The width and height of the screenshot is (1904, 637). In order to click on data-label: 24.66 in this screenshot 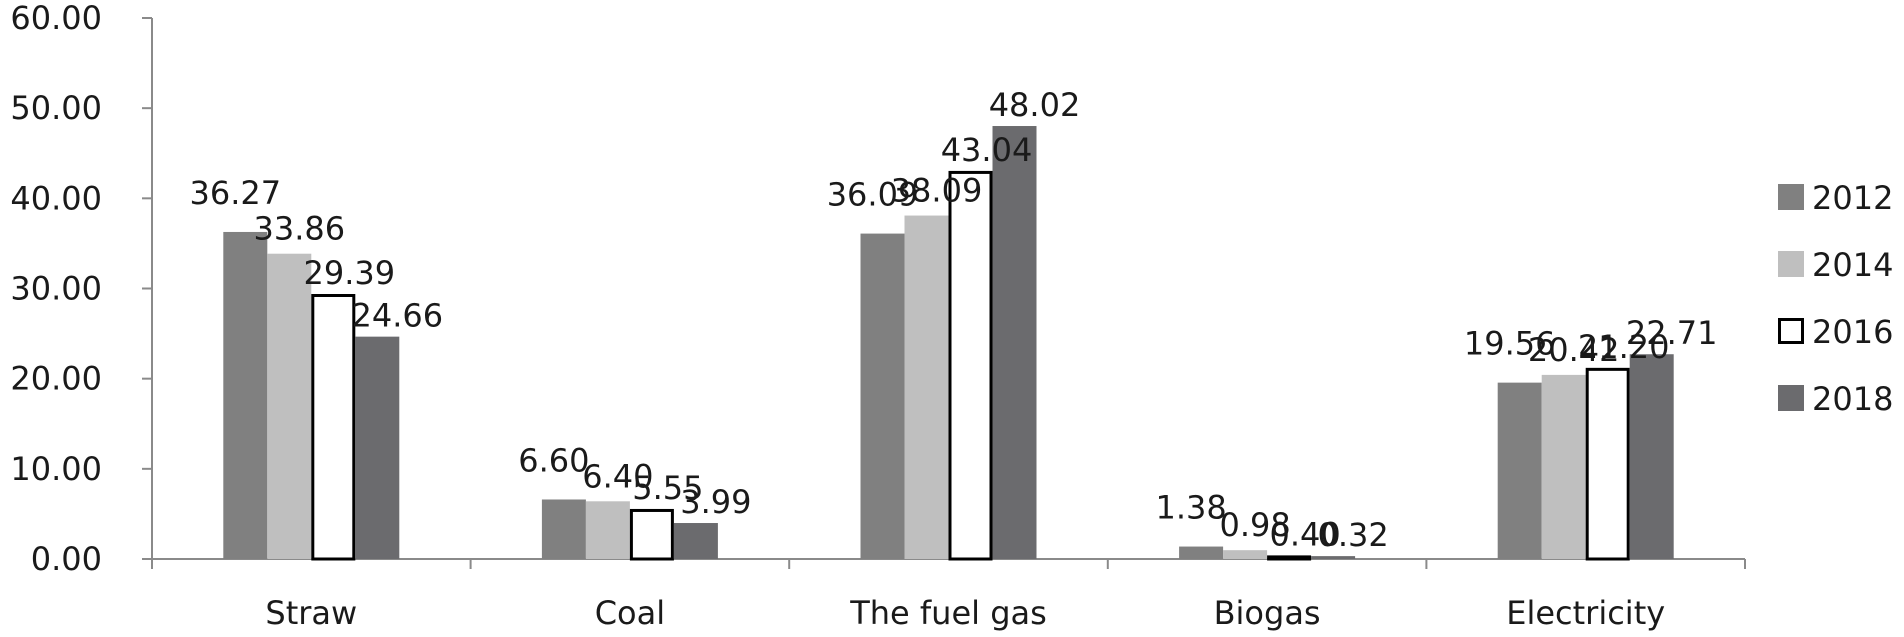, I will do `click(397, 316)`.